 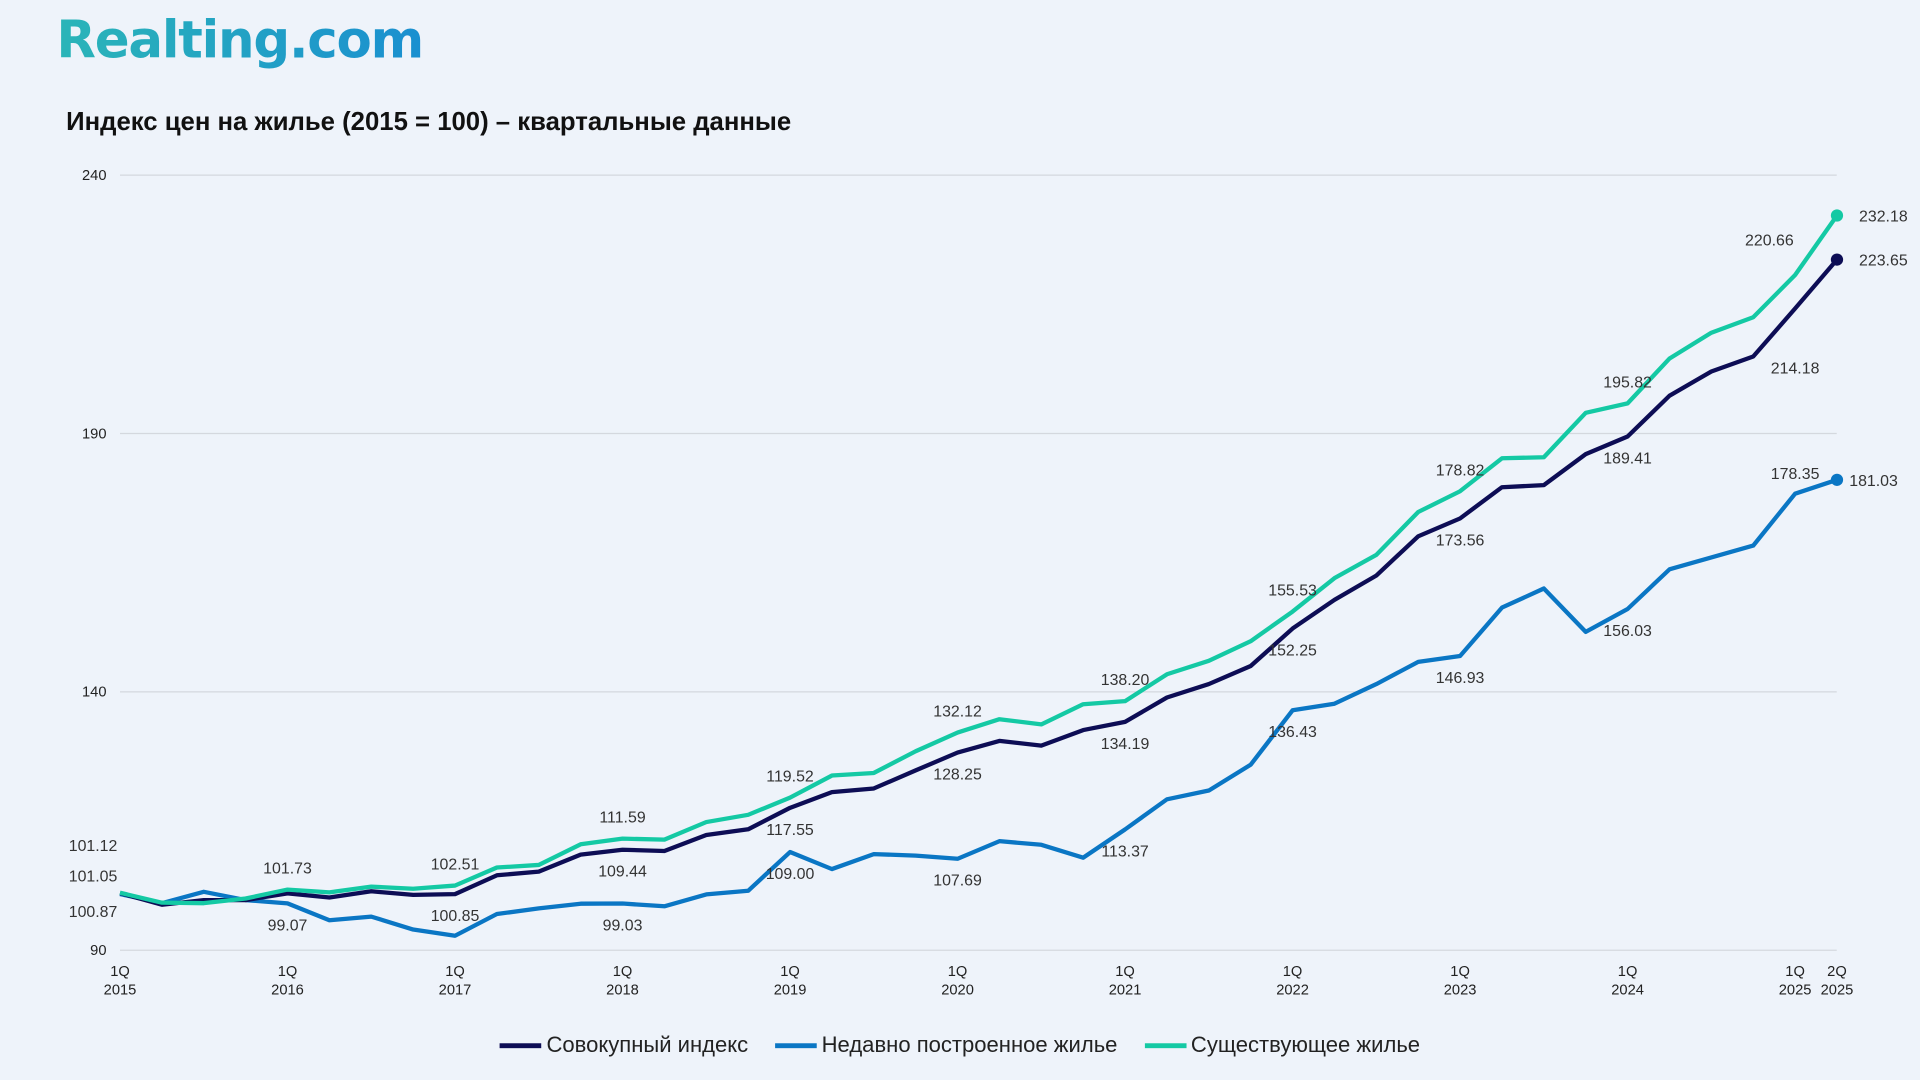 I want to click on data-label: 232.18, so click(x=1883, y=217).